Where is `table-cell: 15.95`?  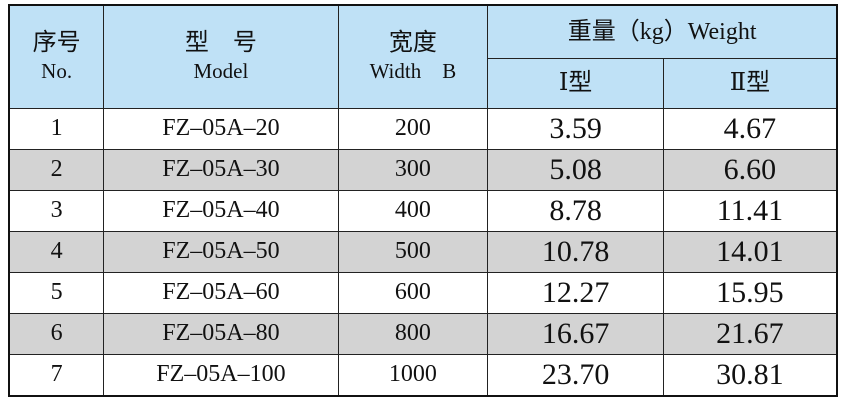
table-cell: 15.95 is located at coordinates (750, 292).